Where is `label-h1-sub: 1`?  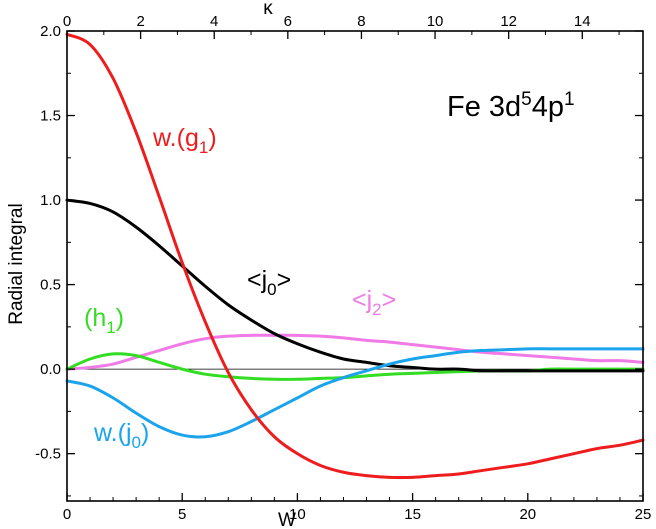 label-h1-sub: 1 is located at coordinates (110, 327).